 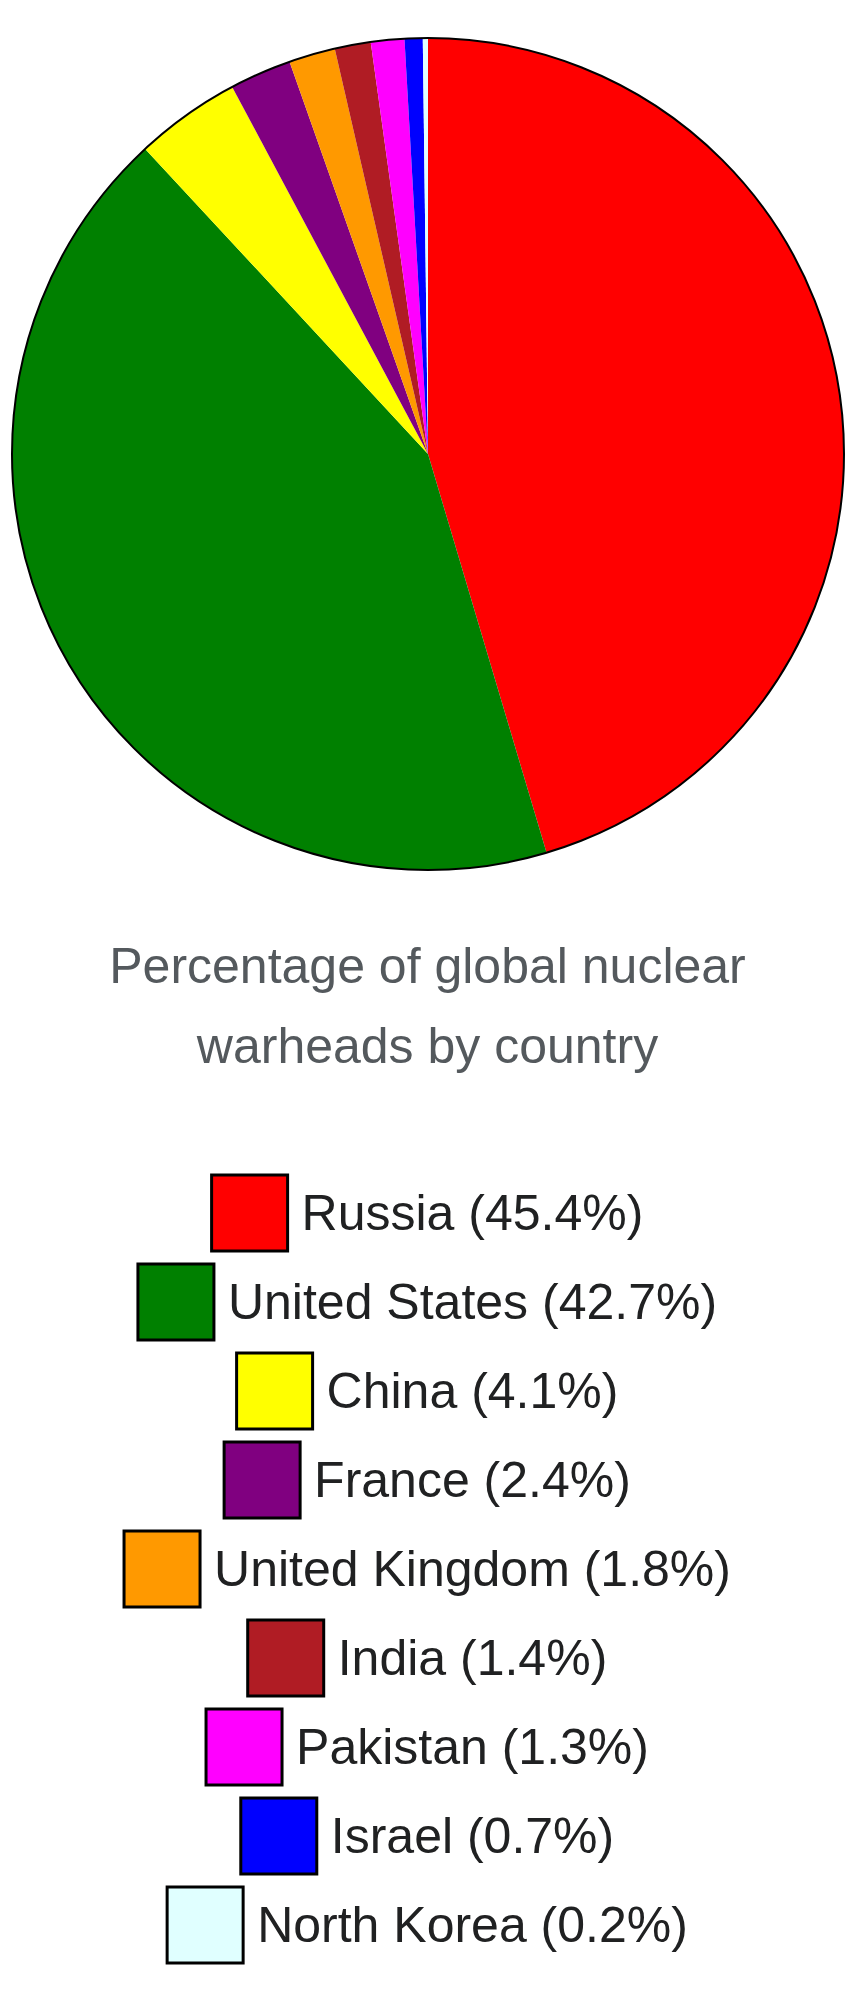 I want to click on legend-label: France, so click(x=392, y=1480).